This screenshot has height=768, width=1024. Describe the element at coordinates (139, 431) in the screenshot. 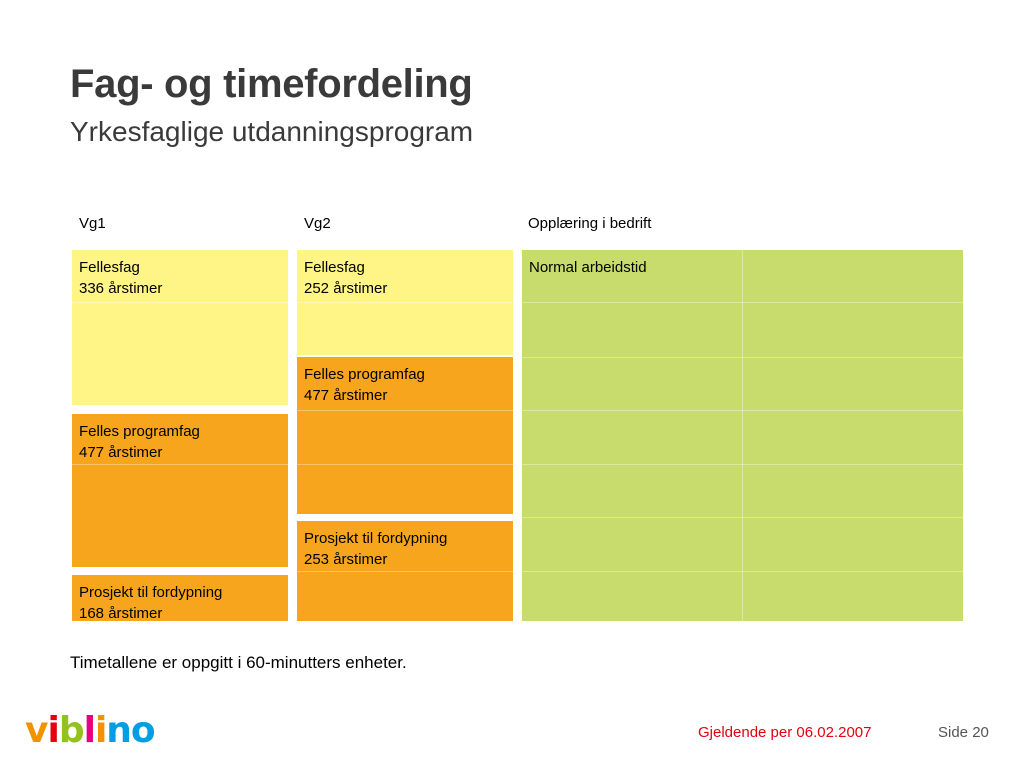

I see `vg1-programfag-name: Felles programfag` at that location.